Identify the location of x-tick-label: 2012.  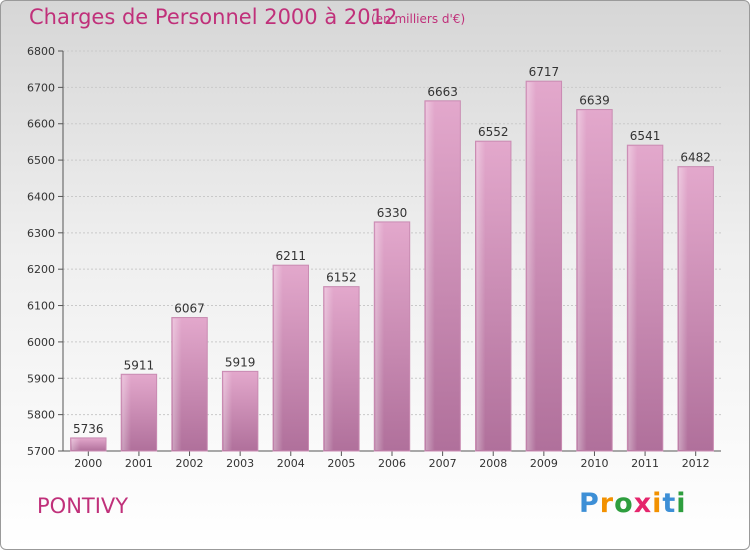
(696, 463).